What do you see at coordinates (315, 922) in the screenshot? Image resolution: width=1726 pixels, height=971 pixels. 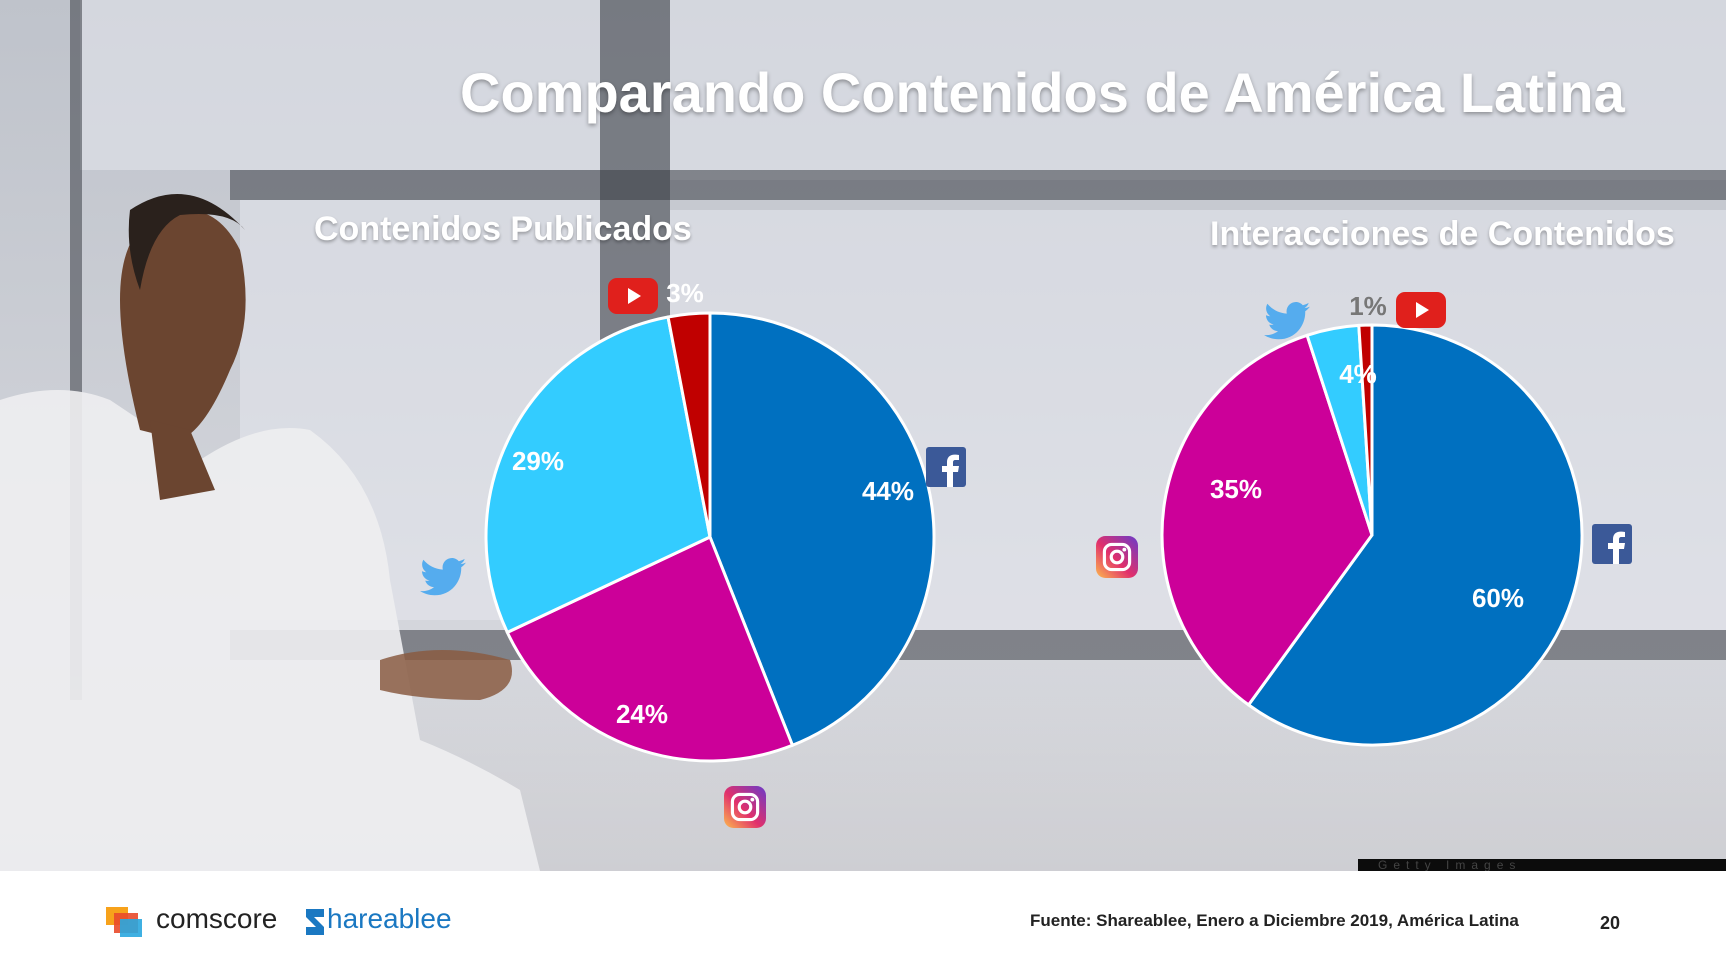 I see `shareablee-logo-icon` at bounding box center [315, 922].